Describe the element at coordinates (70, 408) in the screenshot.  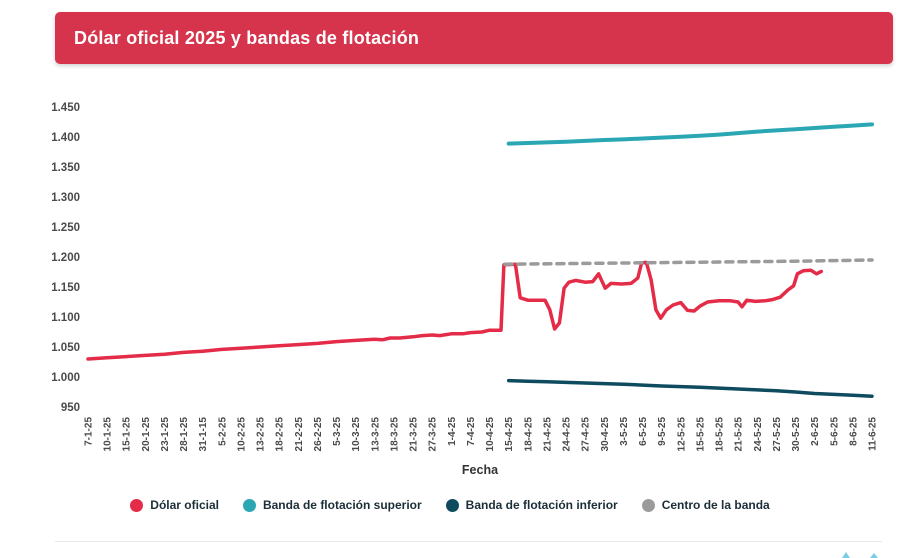
I see `y-tick-label: 950` at that location.